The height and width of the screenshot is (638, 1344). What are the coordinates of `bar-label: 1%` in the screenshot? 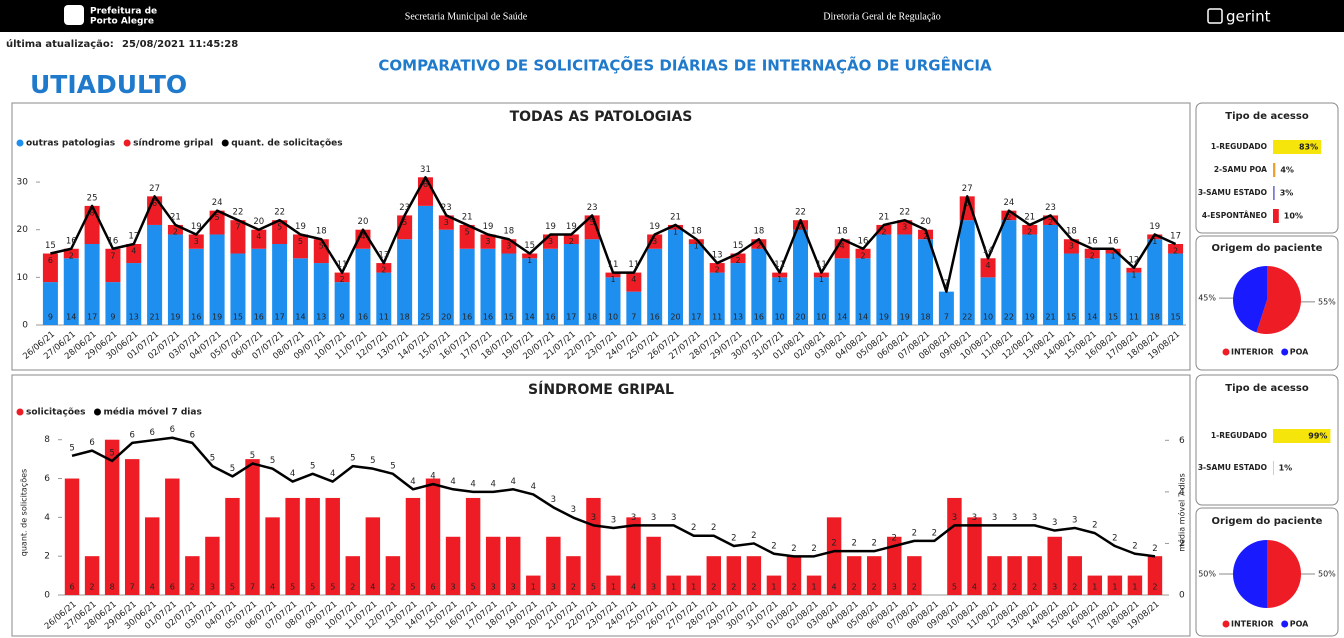 It's located at (1286, 468).